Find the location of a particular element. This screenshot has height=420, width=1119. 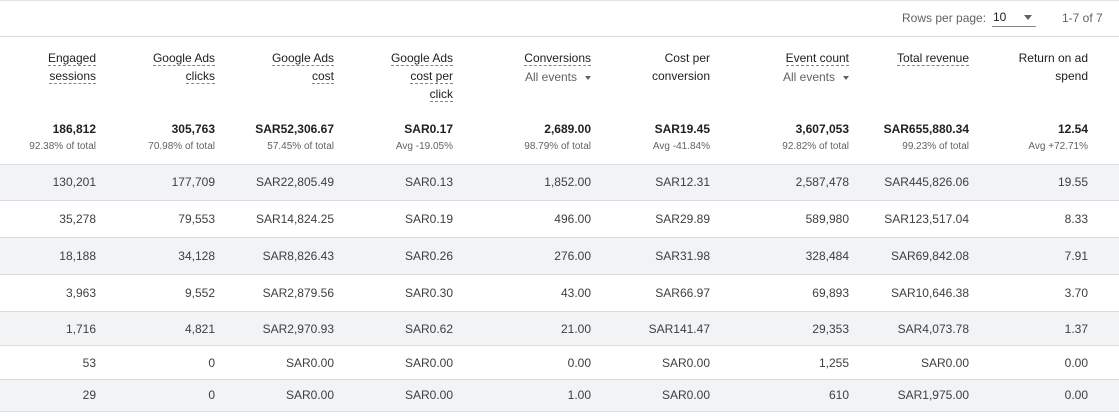

table-cell: 34,128 is located at coordinates (196, 256).